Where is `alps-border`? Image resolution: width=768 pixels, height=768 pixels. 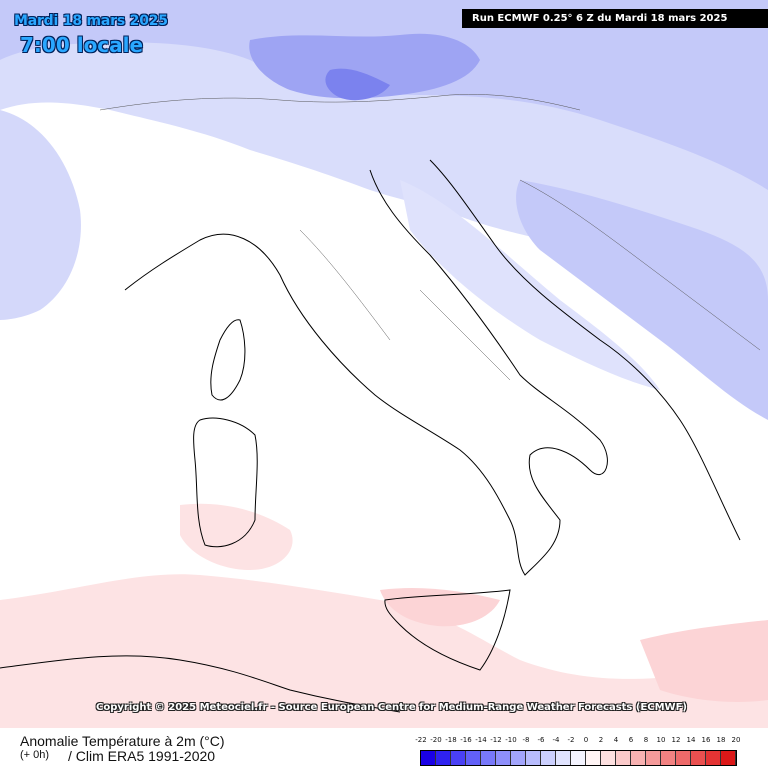
alps-border is located at coordinates (340, 102).